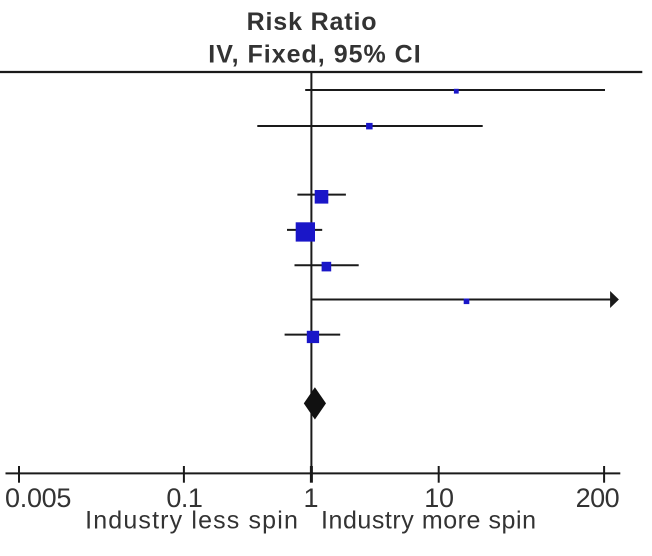  What do you see at coordinates (312, 22) in the screenshot?
I see `svg-text: Risk Ratio` at bounding box center [312, 22].